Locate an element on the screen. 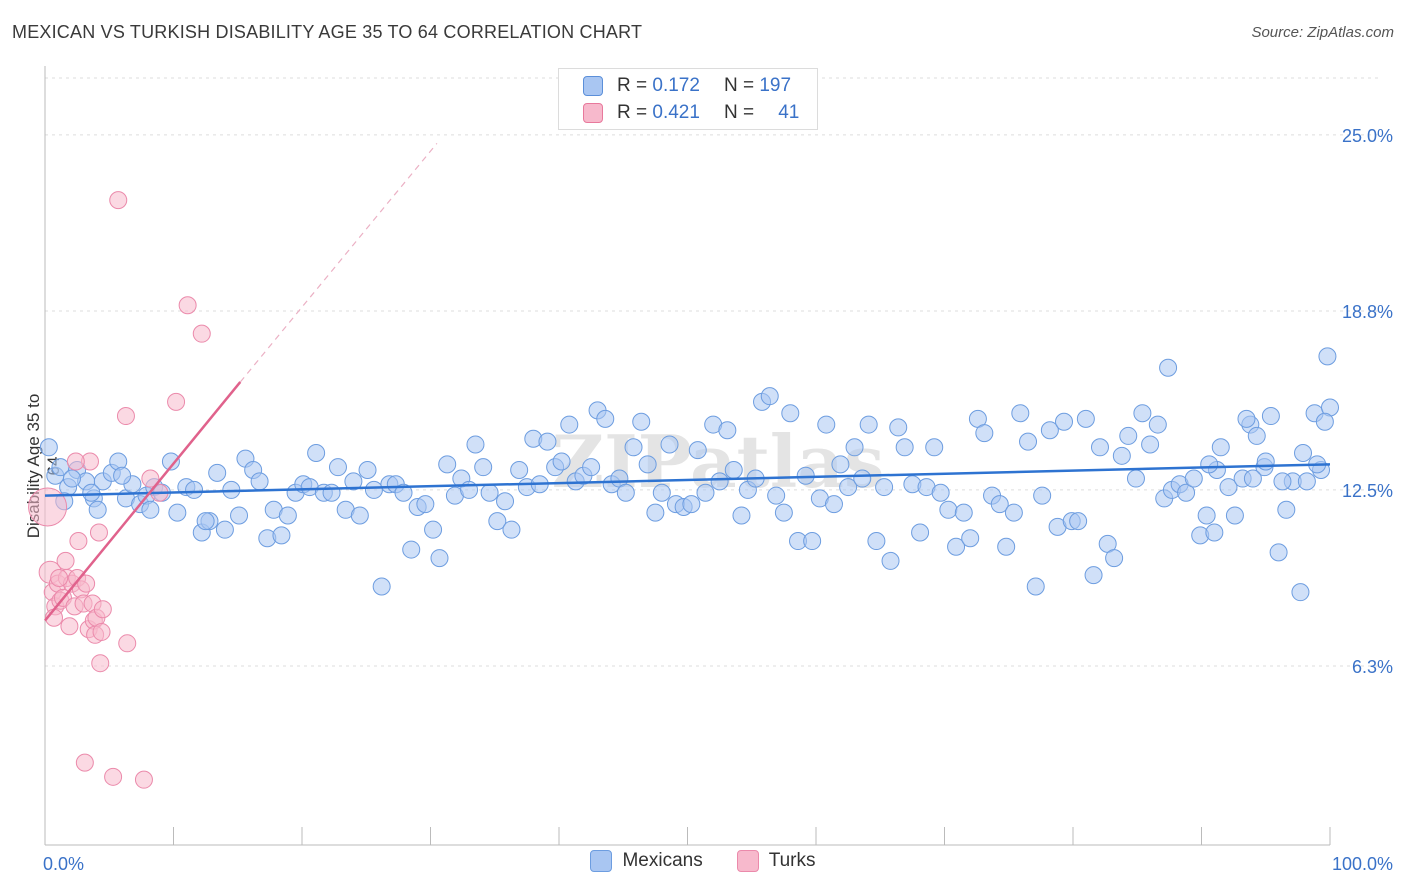  trendline-turks is located at coordinates (143, 501).